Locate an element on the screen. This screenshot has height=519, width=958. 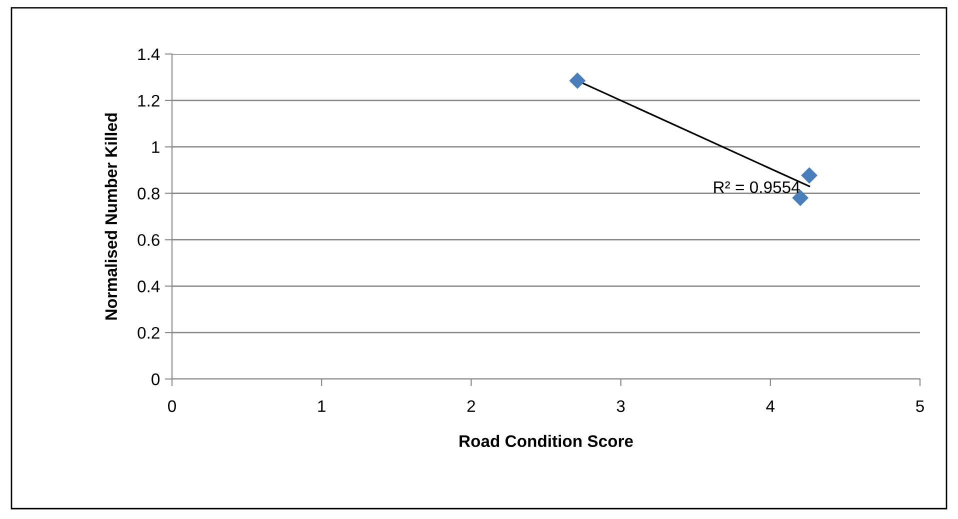
y-tick-label: 0.2 is located at coordinates (149, 332).